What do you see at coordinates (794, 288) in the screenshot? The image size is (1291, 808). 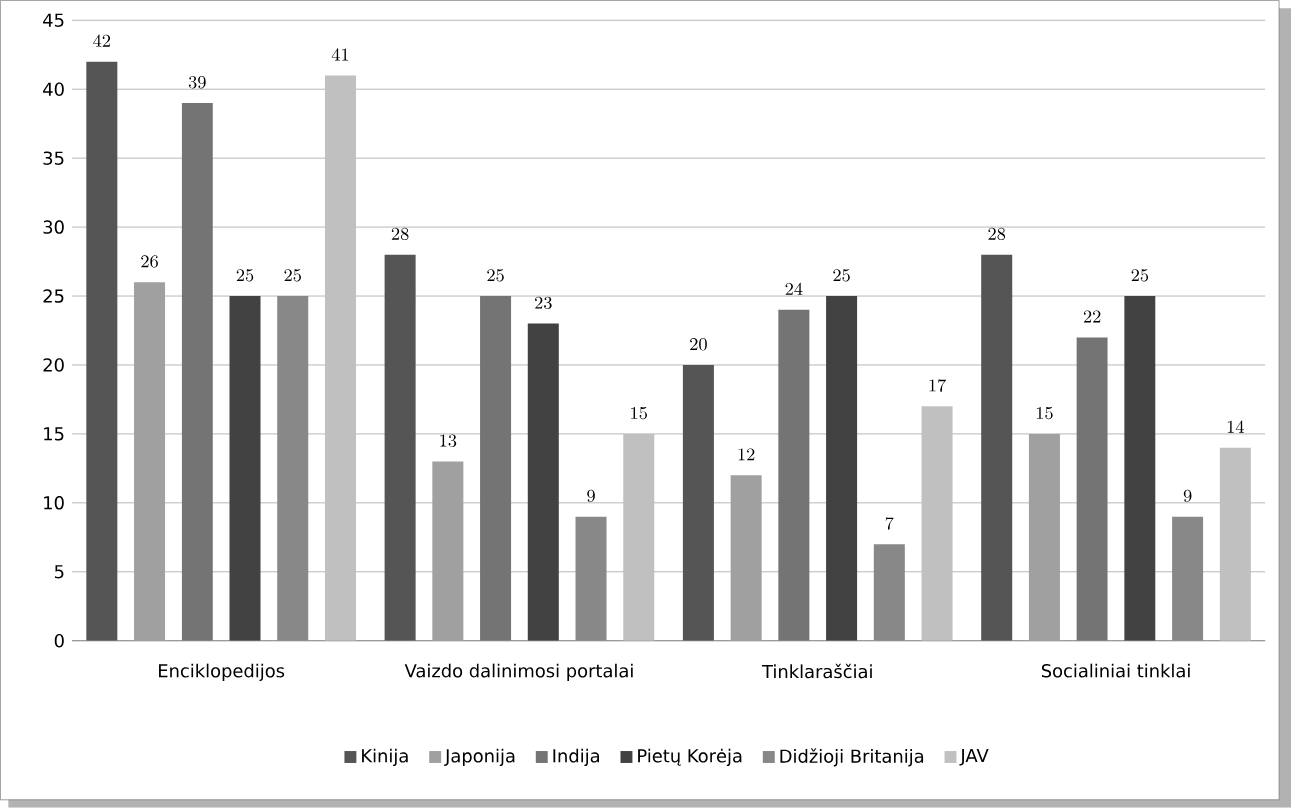 I see `data-label: 24` at bounding box center [794, 288].